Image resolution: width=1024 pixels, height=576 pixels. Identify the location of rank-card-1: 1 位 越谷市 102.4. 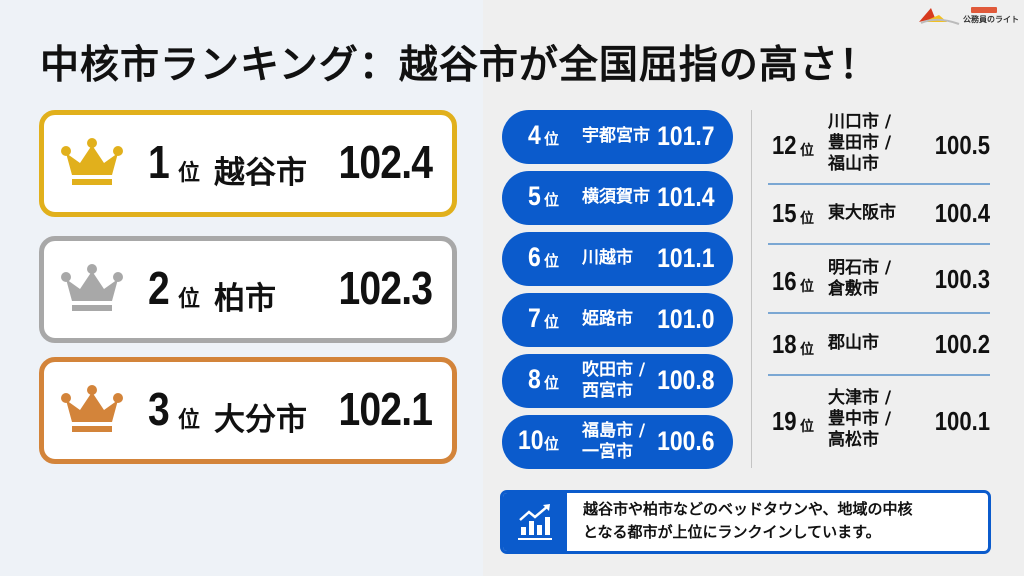
(248, 163).